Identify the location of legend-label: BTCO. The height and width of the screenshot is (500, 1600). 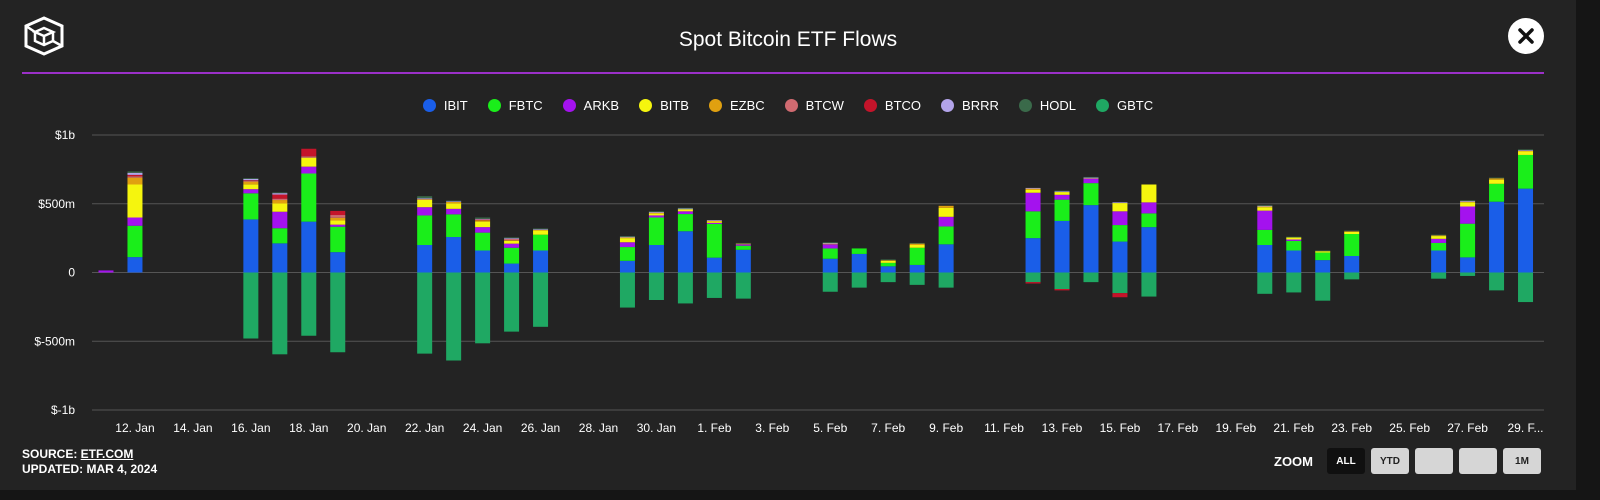
(903, 105).